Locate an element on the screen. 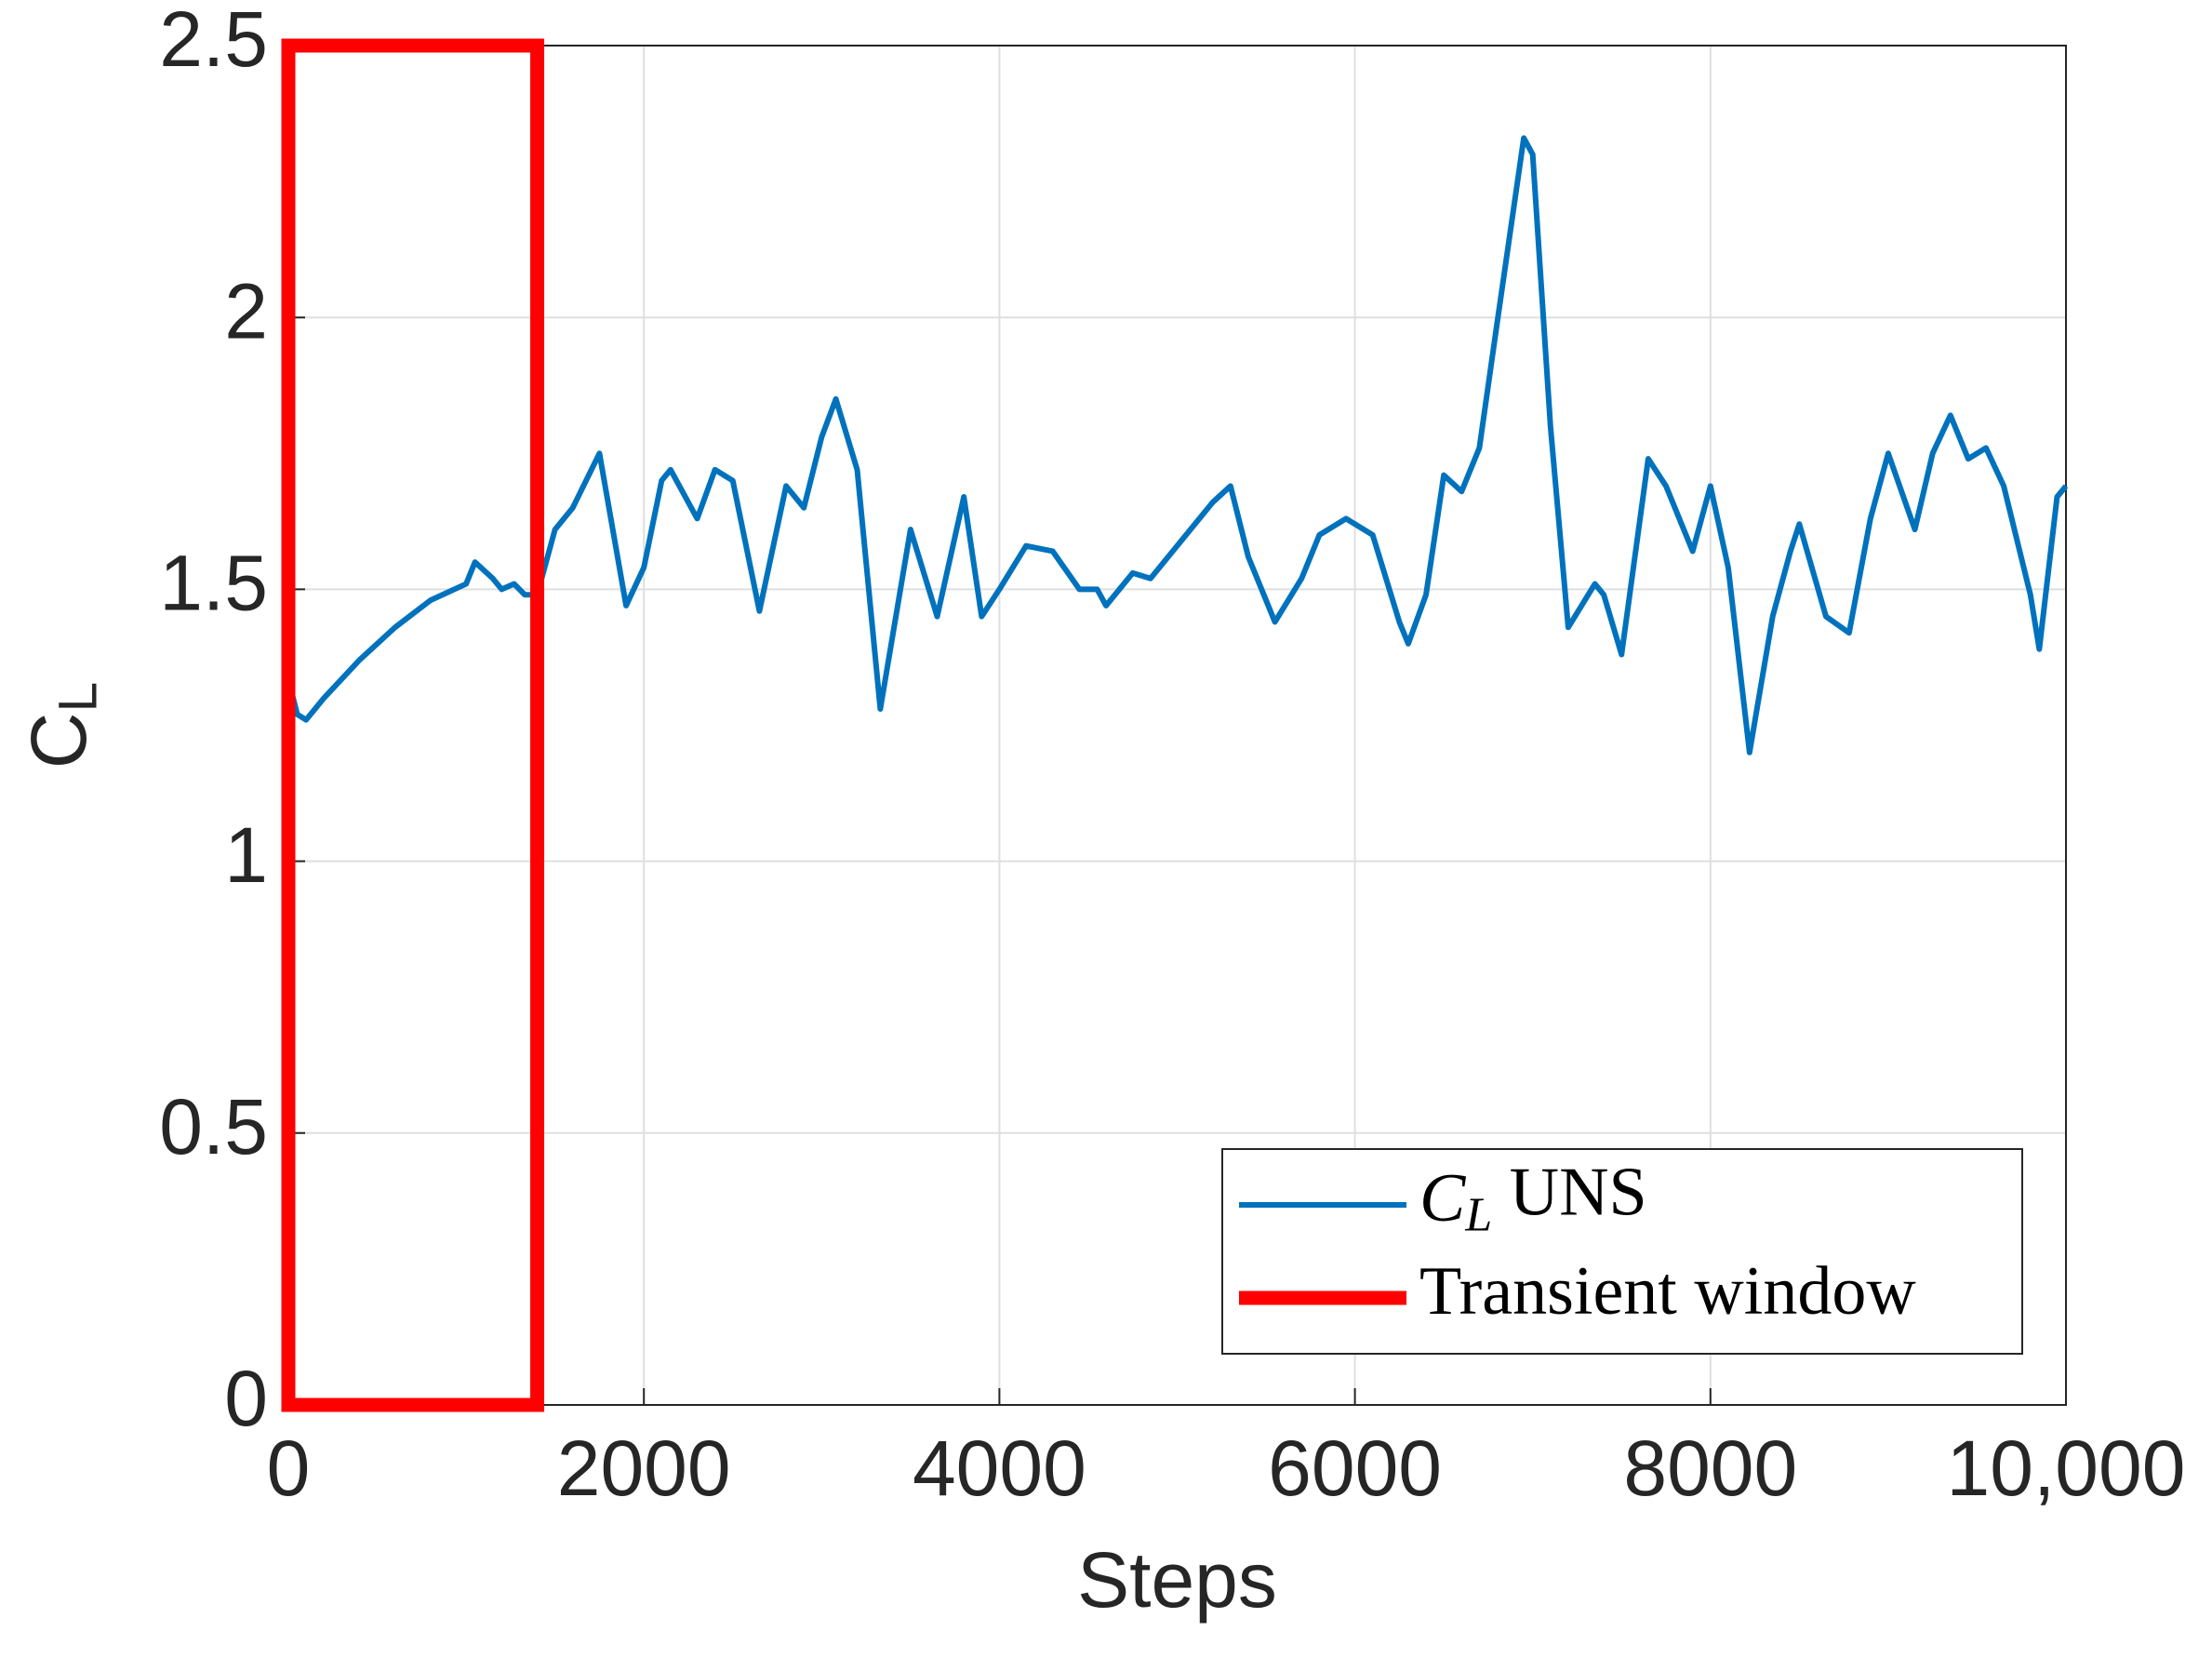 This screenshot has width=2212, height=1658. x-tick-label: 0 is located at coordinates (289, 1468).